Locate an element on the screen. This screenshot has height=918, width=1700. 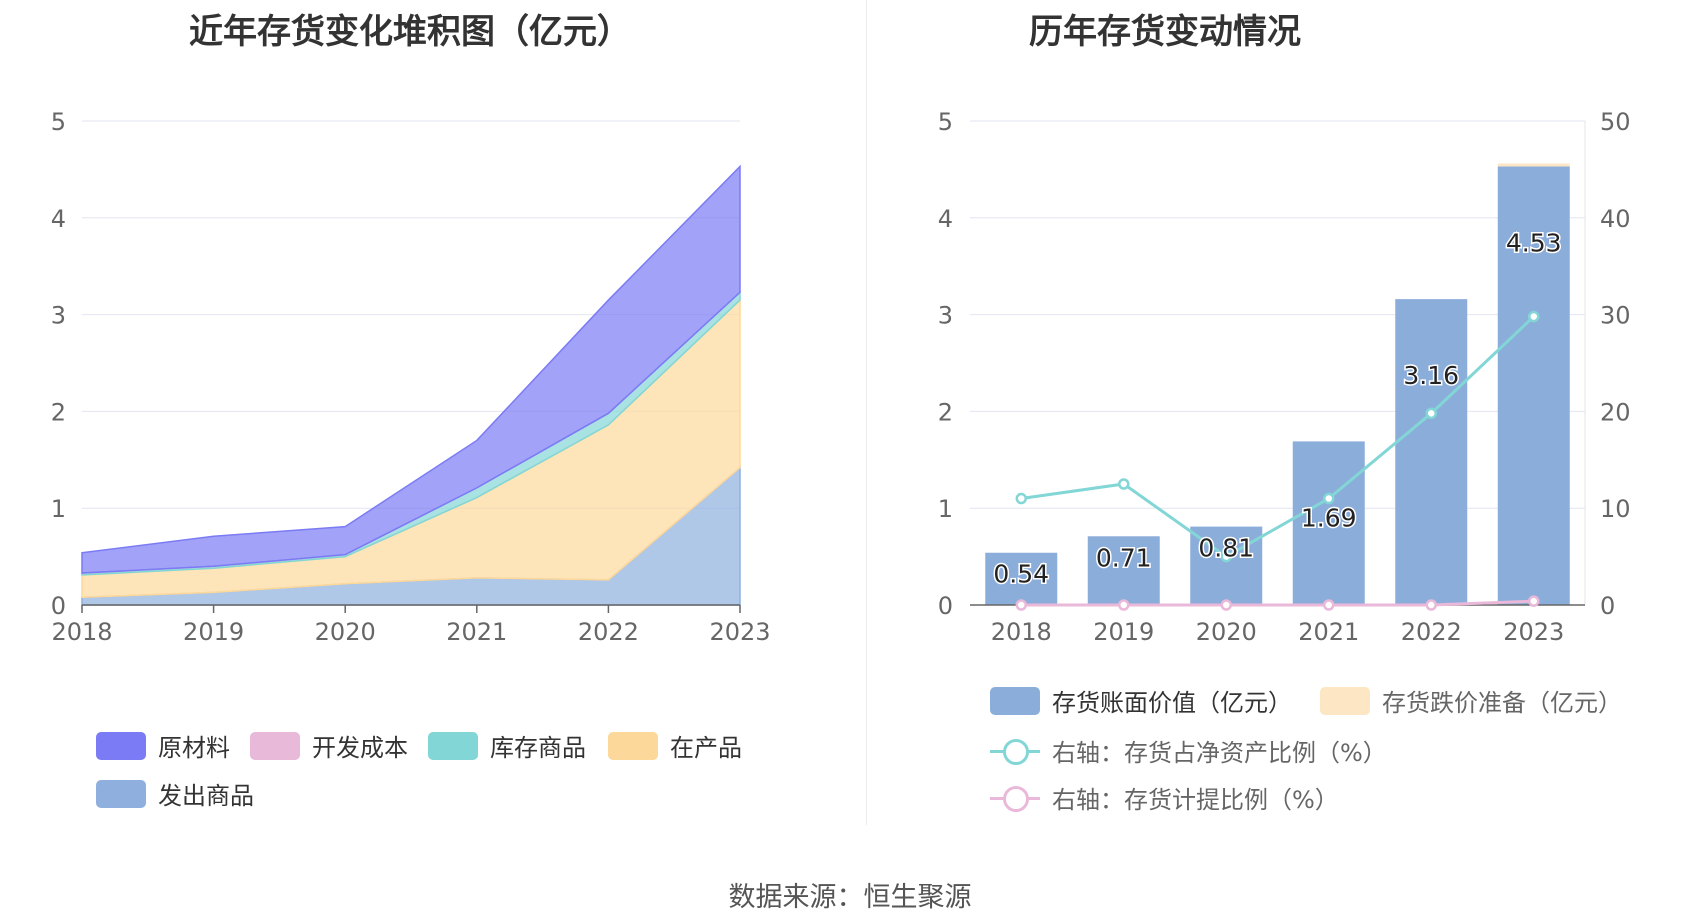
y-left-tick-label: 1 is located at coordinates (945, 509).